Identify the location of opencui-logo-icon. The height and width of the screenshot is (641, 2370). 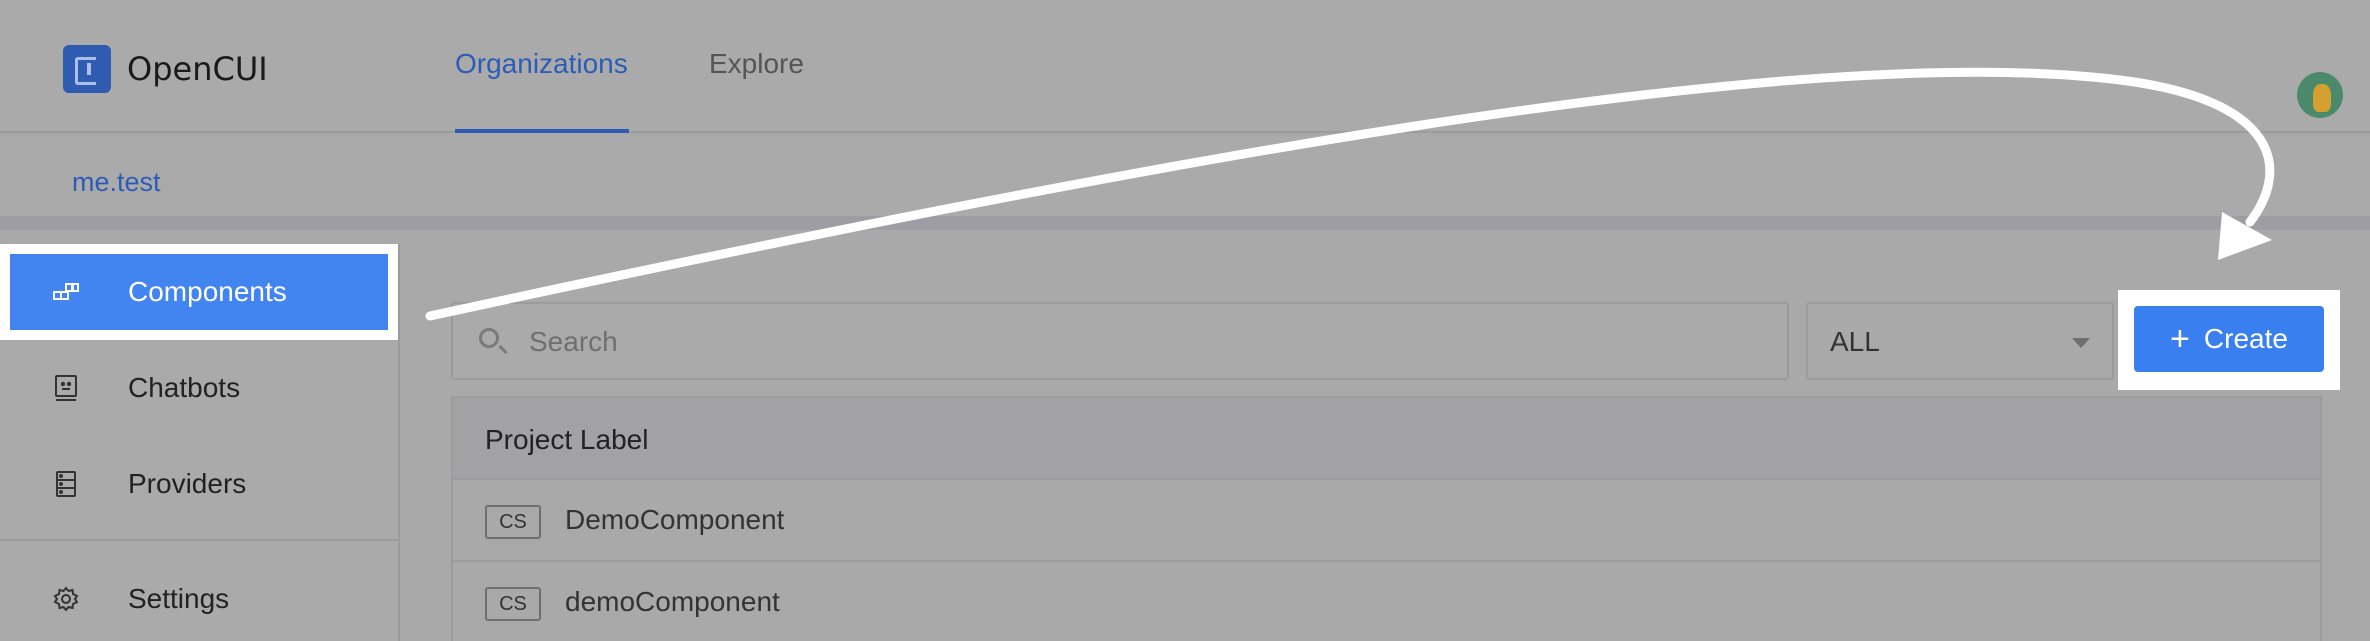
(87, 69).